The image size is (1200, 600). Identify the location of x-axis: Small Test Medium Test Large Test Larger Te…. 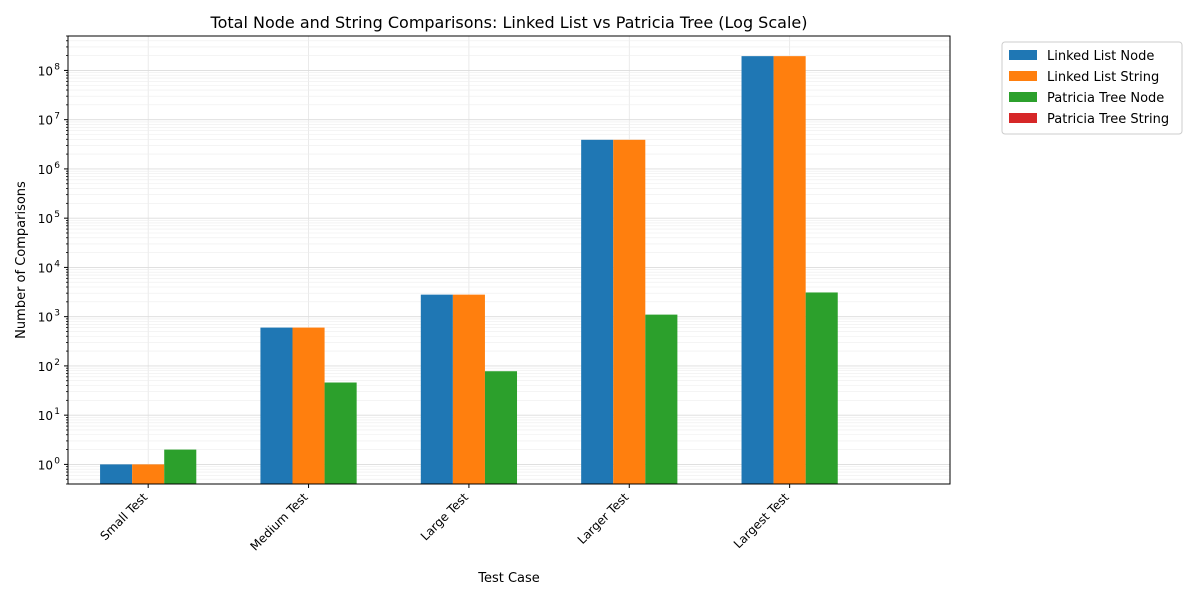
(444, 518).